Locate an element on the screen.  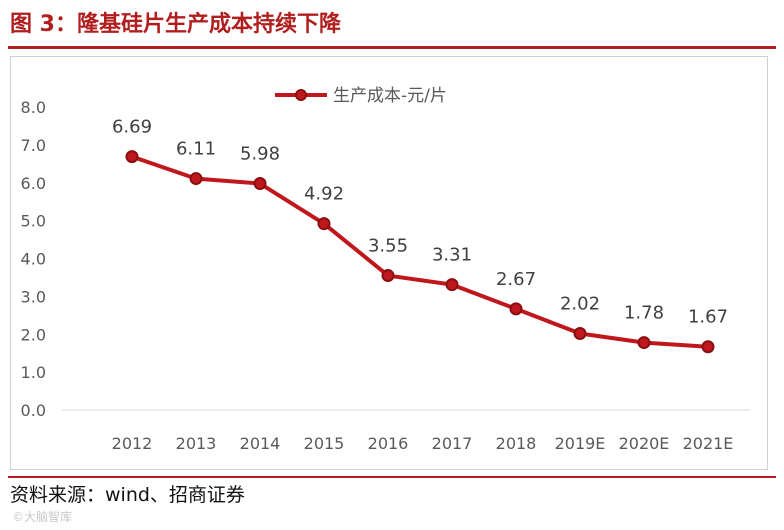
source-note: 资料来源：wind、招商证券 is located at coordinates (127, 495).